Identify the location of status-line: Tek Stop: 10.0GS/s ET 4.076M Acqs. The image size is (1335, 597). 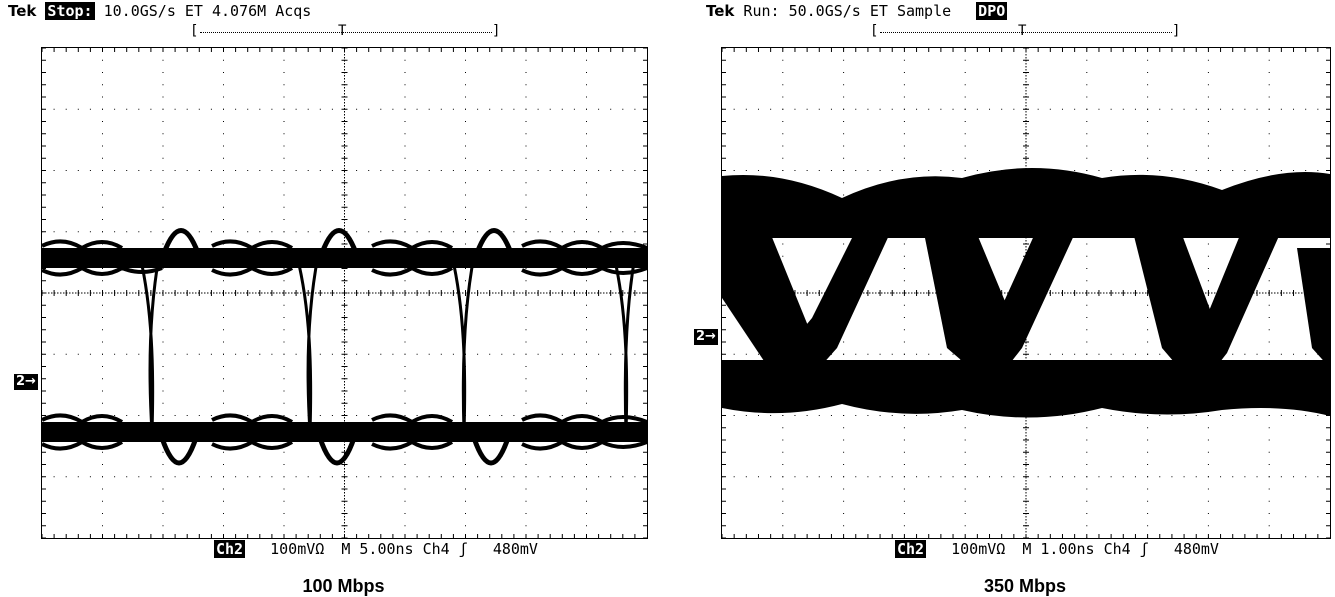
(159, 11).